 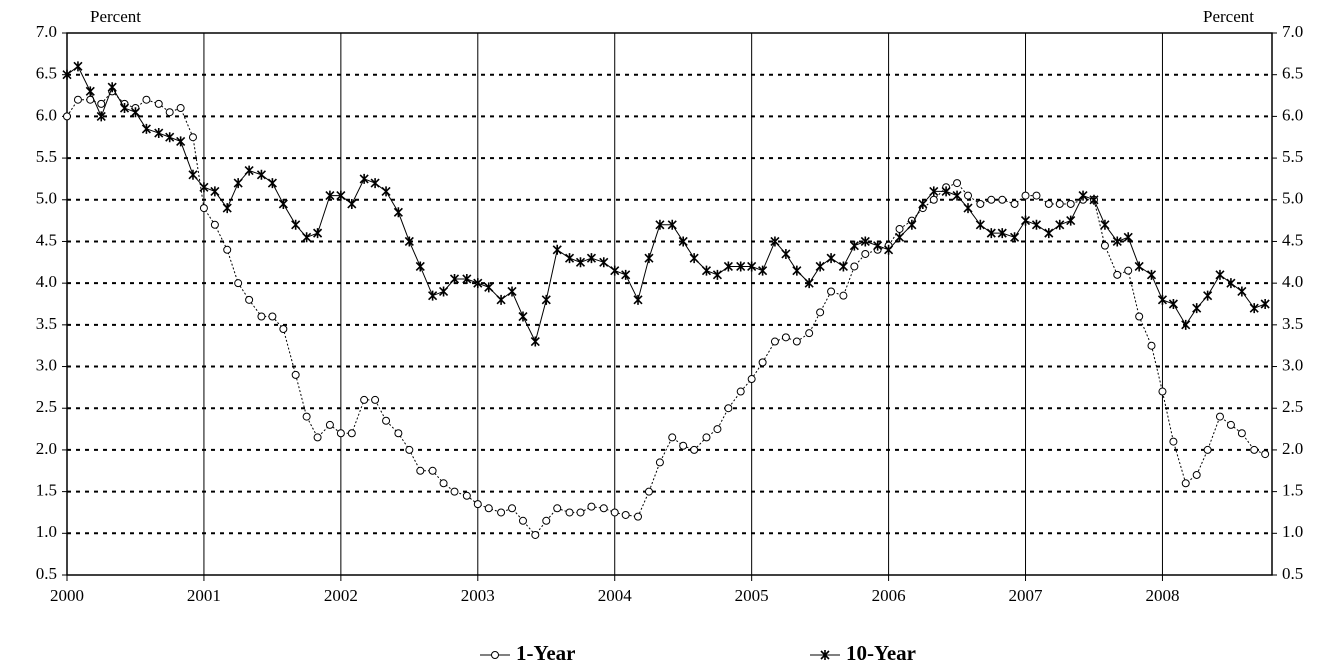 What do you see at coordinates (1292, 114) in the screenshot?
I see `y2-tick-label: 6.0` at bounding box center [1292, 114].